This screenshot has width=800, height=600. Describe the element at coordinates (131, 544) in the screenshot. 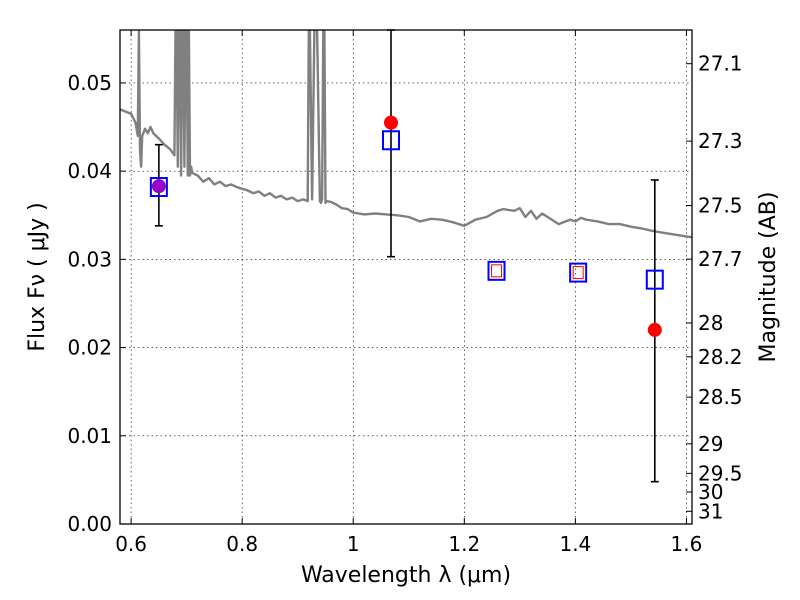

I see `x-tick-label: 0.6` at that location.